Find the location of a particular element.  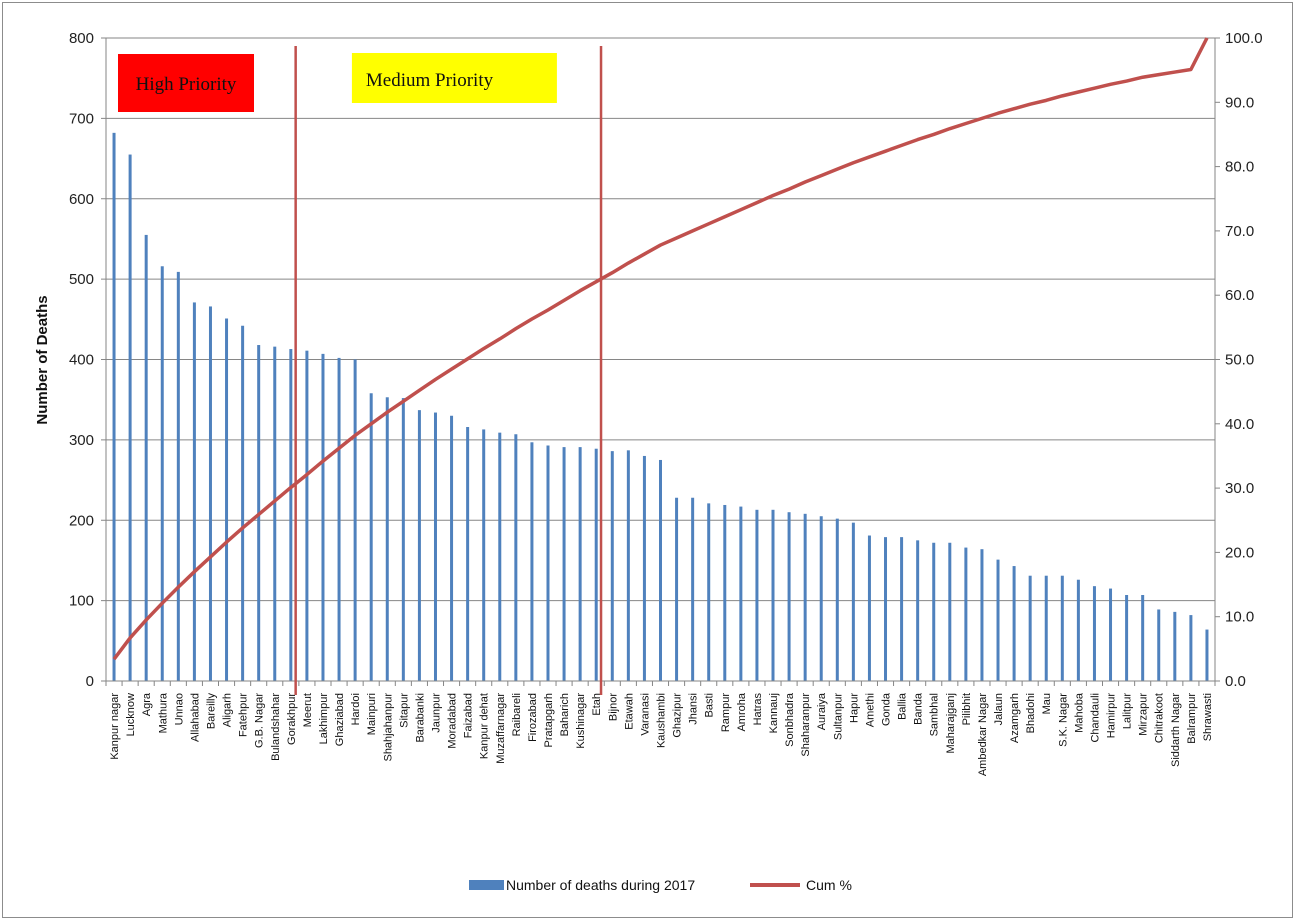

category-label: Baharich is located at coordinates (565, 714).